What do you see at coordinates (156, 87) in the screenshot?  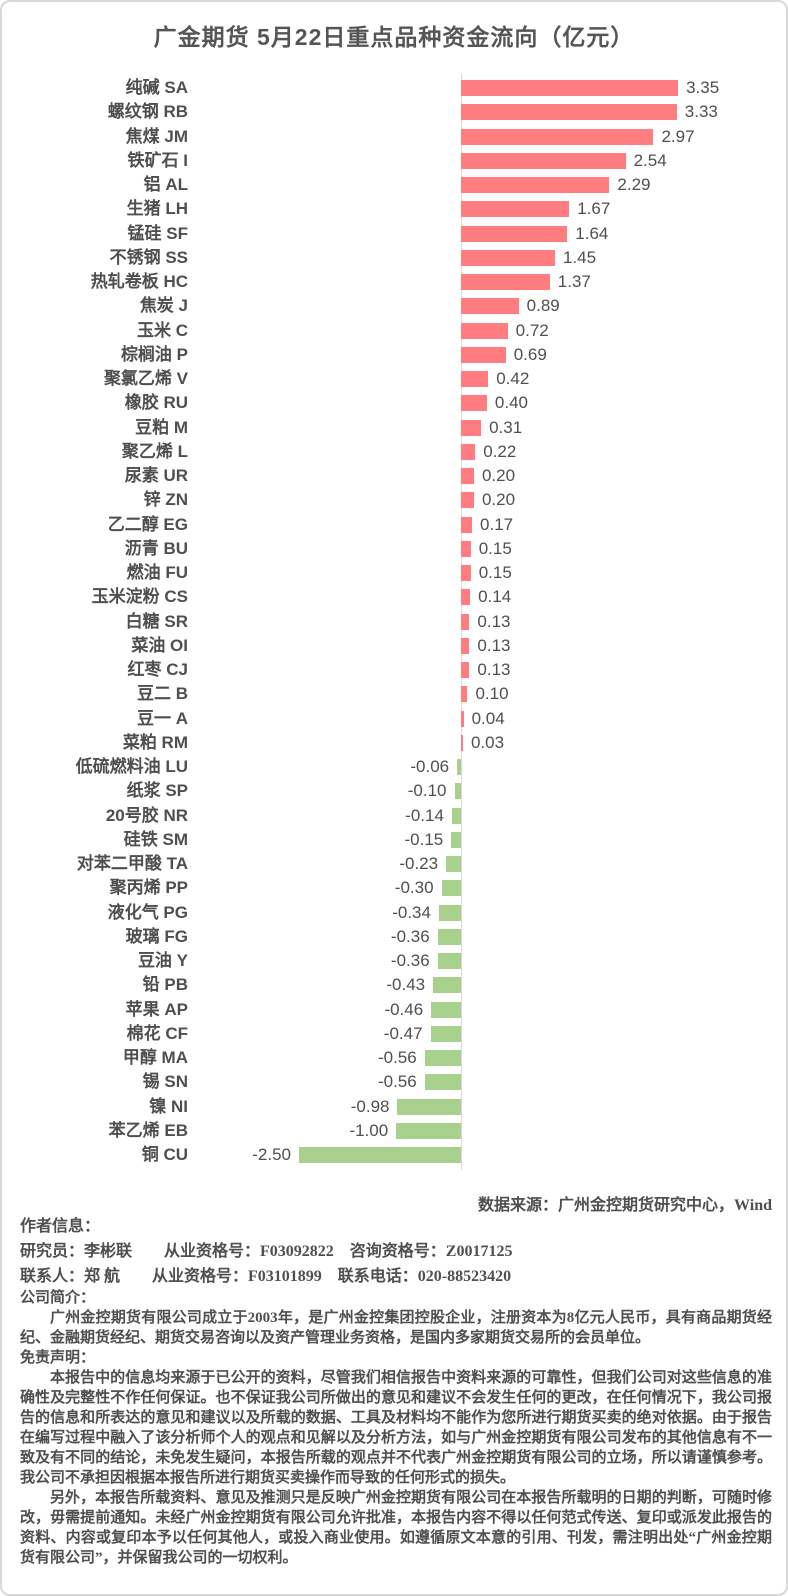 I see `category-label: 纯碱 SA` at bounding box center [156, 87].